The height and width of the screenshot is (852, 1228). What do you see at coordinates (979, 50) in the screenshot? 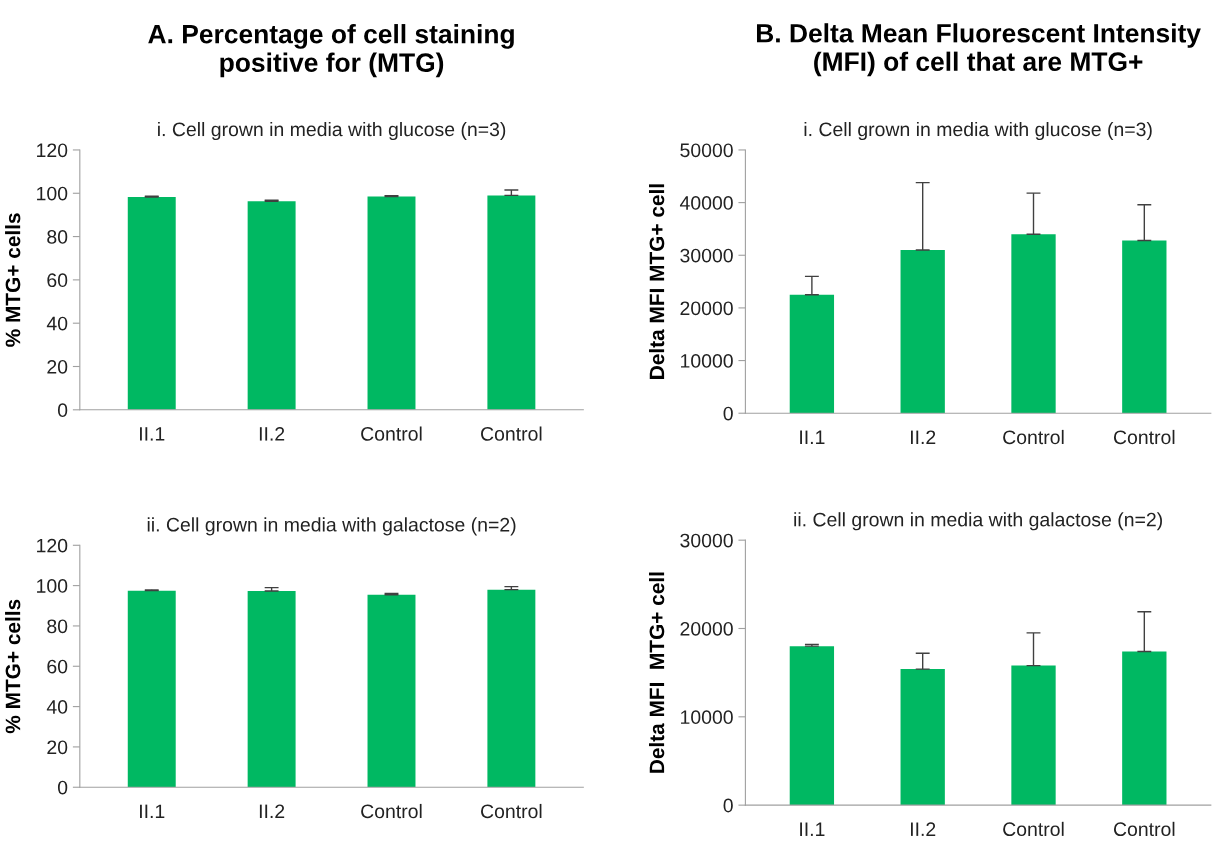
I see `chart-title: B. Delta Mean Fluorescent Intensity (MFI) of cell that are MTG+` at bounding box center [979, 50].